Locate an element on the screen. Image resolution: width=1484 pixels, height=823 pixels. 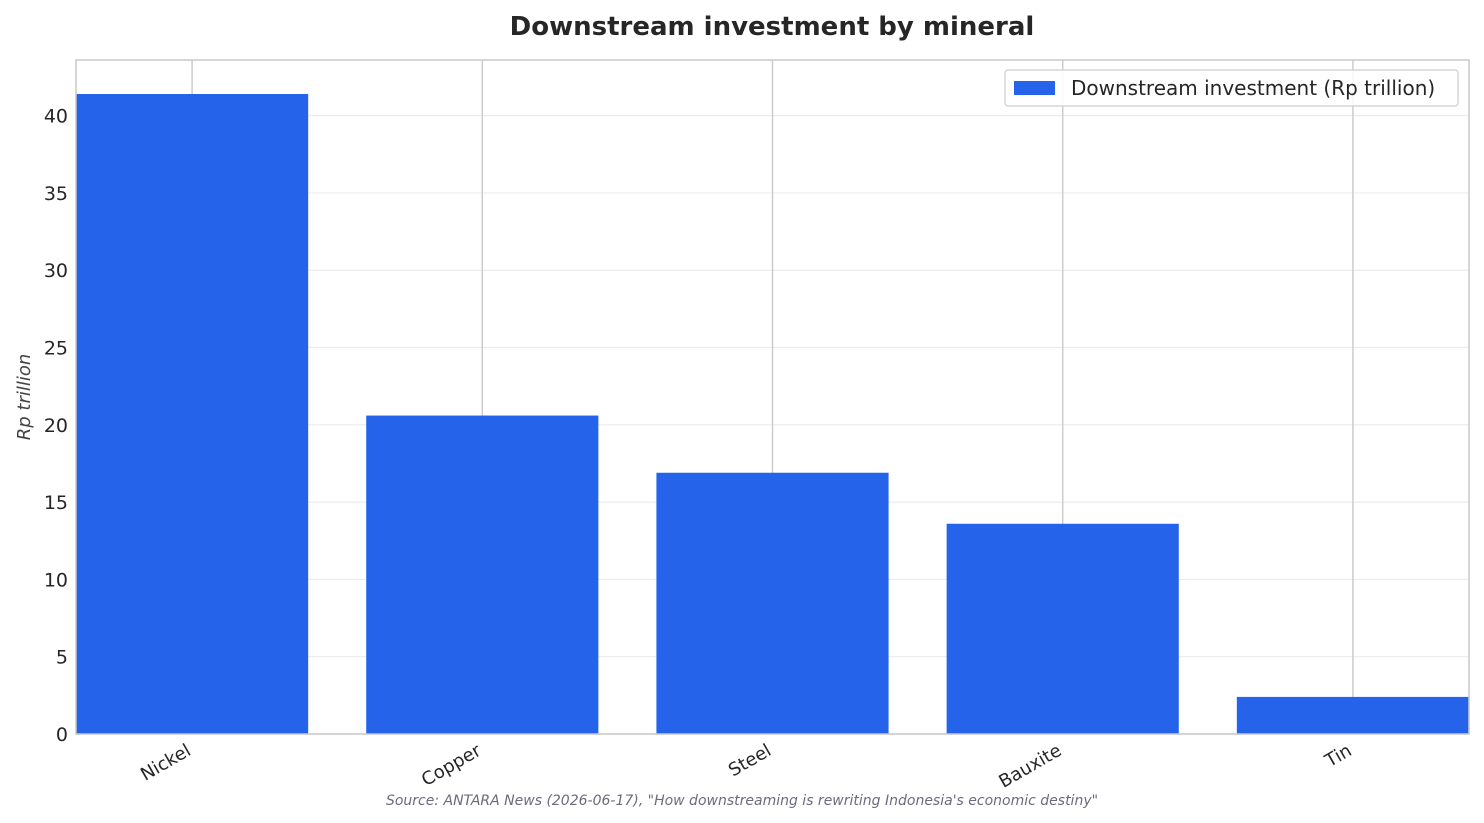
y-tick-label: 25 is located at coordinates (56, 349).